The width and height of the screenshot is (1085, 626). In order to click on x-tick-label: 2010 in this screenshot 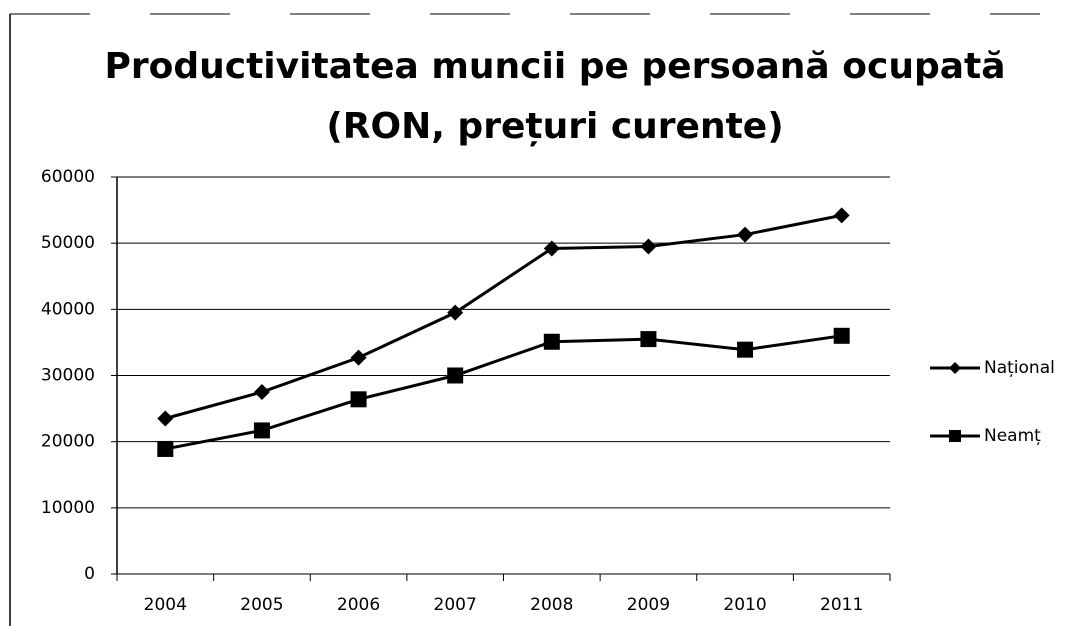, I will do `click(744, 605)`.